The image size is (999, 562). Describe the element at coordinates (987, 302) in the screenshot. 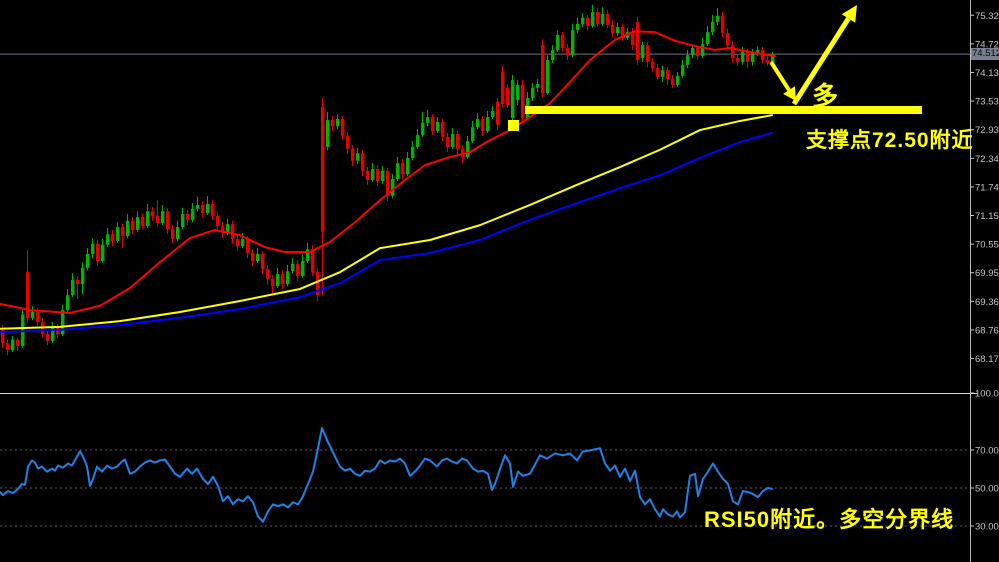

I see `svg-text: 69.362` at that location.